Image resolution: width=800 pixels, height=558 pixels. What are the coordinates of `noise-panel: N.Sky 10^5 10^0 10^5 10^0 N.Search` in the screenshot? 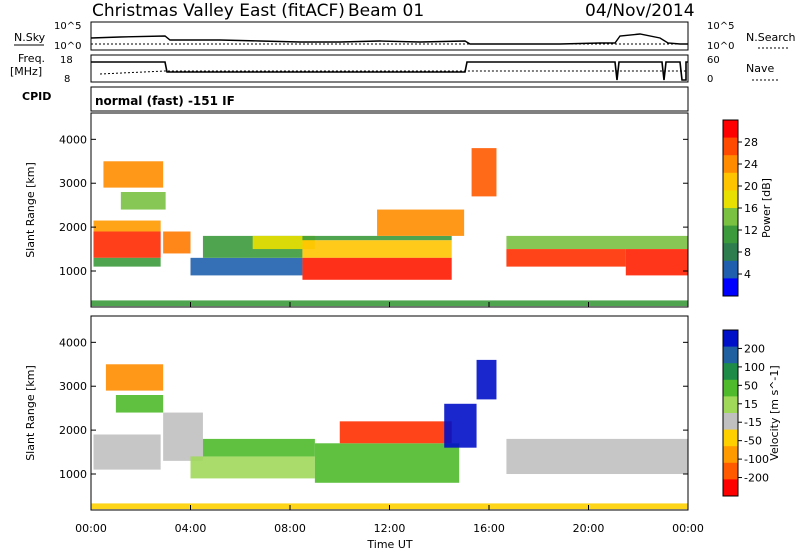 It's located at (405, 36).